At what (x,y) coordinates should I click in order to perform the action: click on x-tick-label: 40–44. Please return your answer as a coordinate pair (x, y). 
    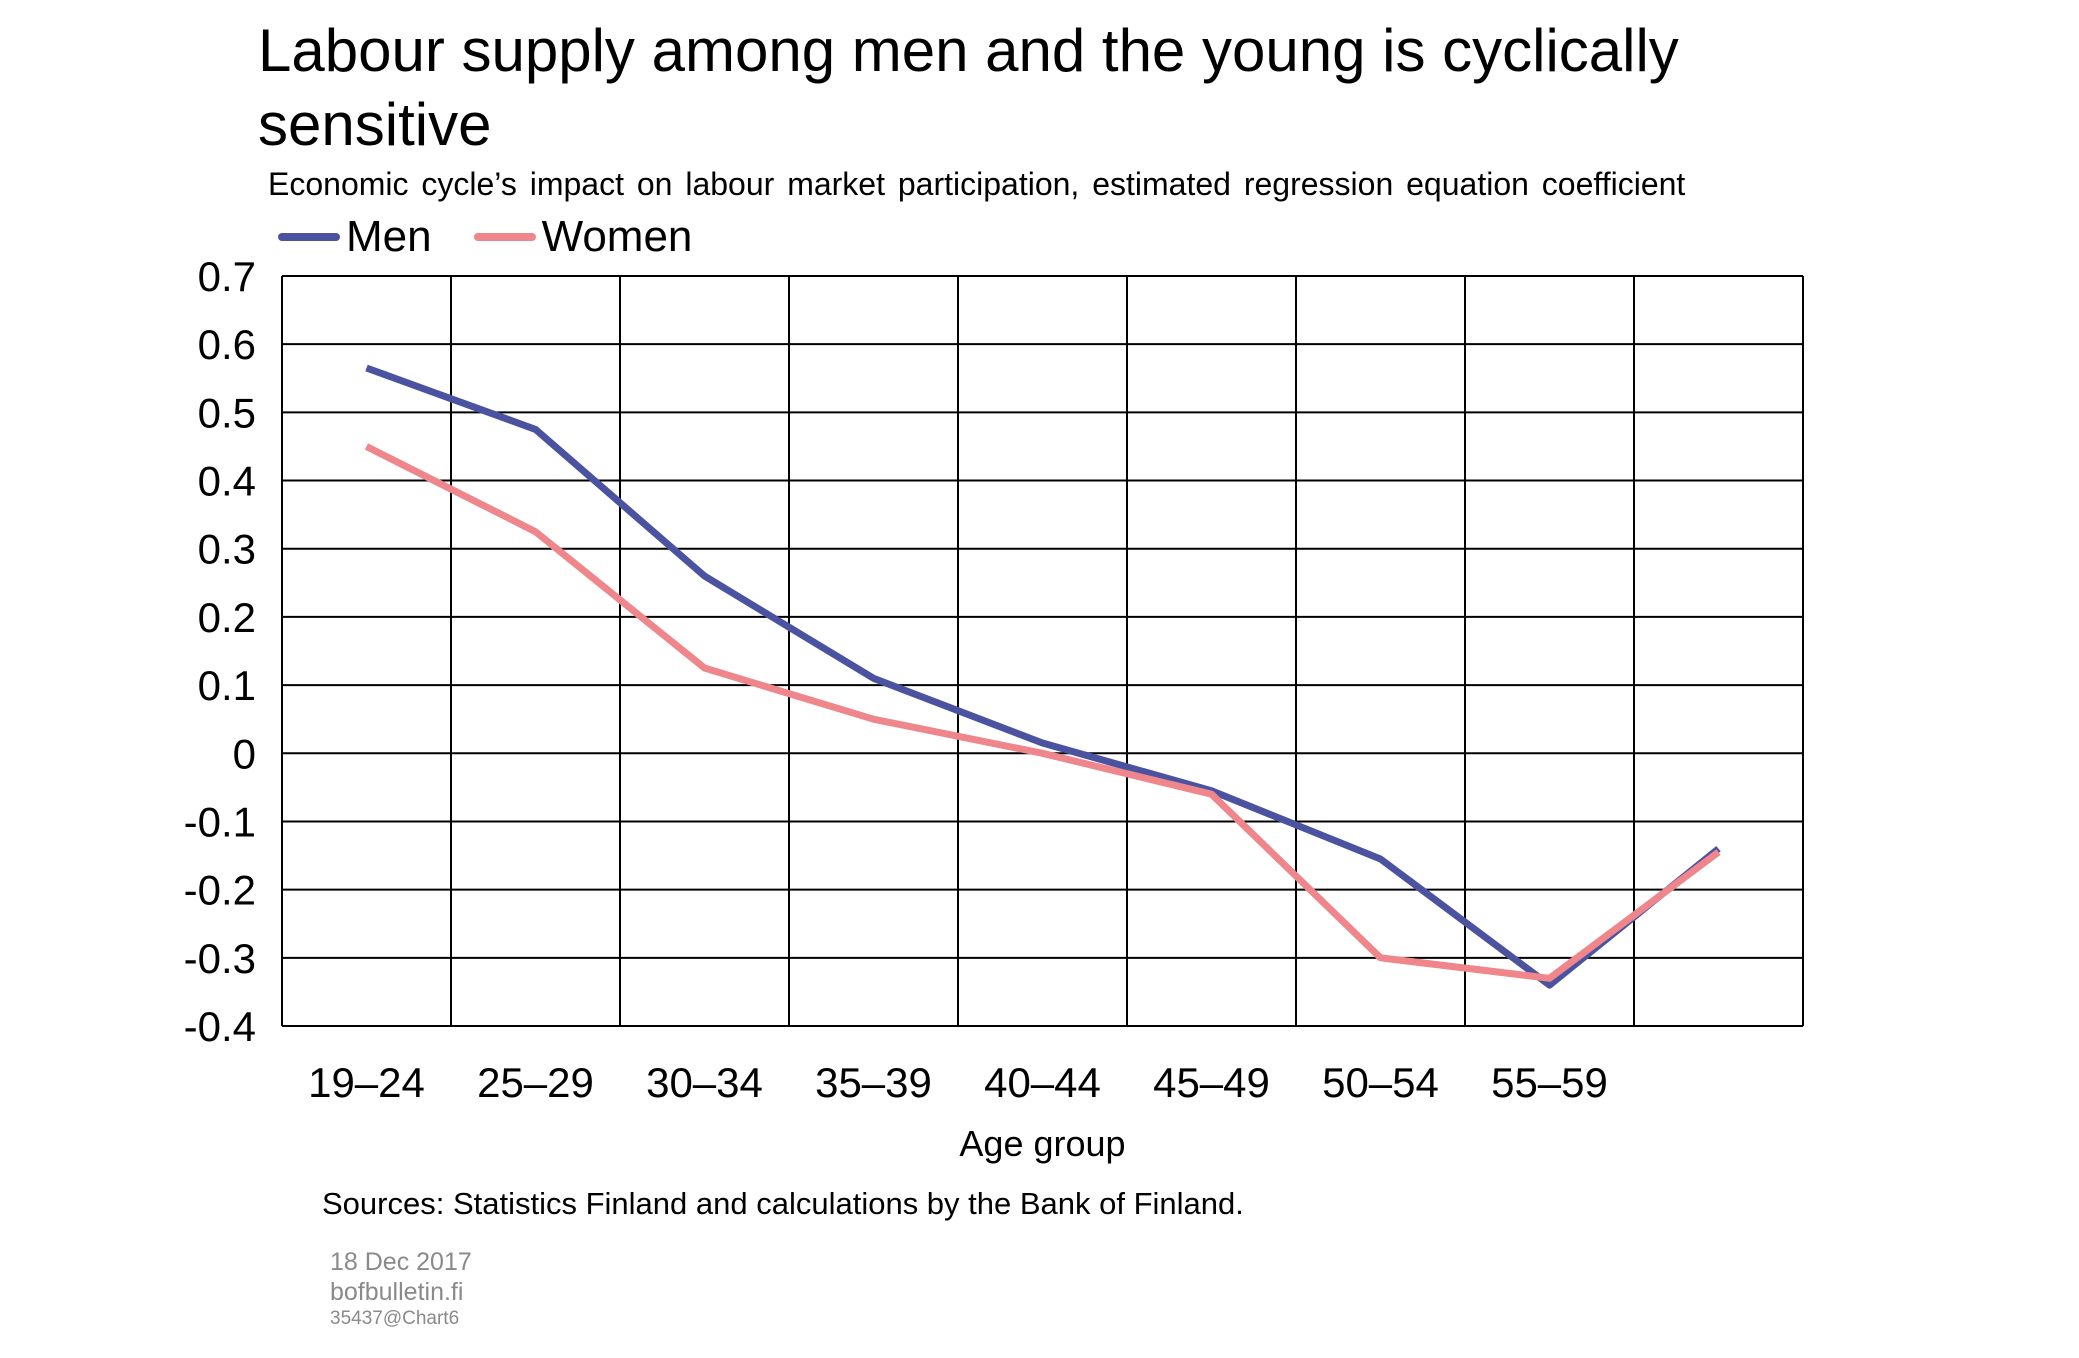
    Looking at the image, I should click on (1042, 1082).